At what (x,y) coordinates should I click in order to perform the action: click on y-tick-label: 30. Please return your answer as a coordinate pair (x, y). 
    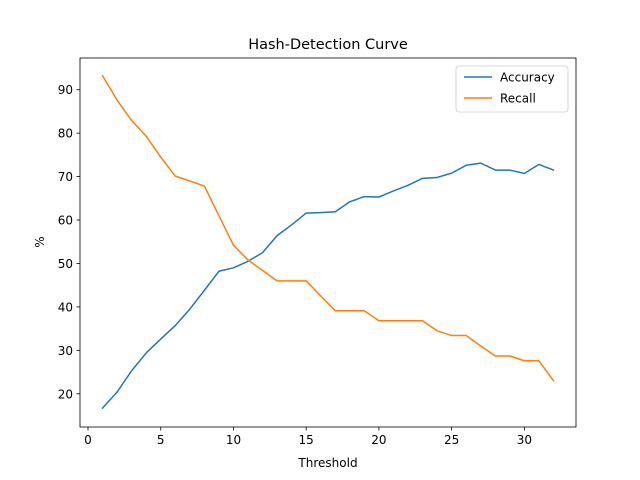
    Looking at the image, I should click on (65, 351).